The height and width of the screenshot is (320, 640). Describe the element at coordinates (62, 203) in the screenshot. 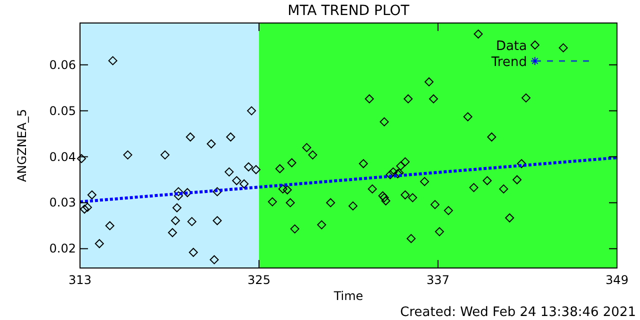

I see `y-tick-label: 0.03` at that location.